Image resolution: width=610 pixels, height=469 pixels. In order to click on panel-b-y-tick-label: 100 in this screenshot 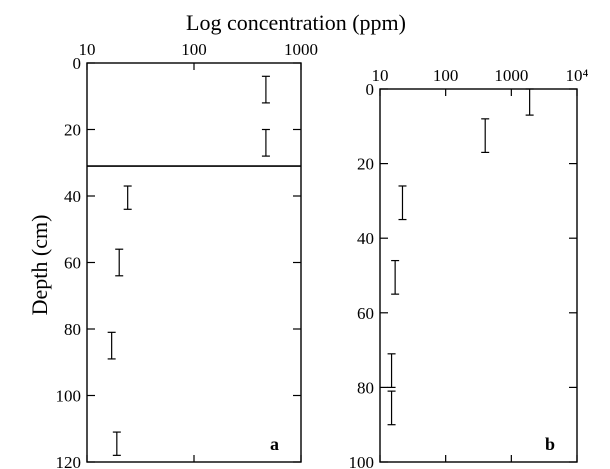, I will do `click(362, 461)`.